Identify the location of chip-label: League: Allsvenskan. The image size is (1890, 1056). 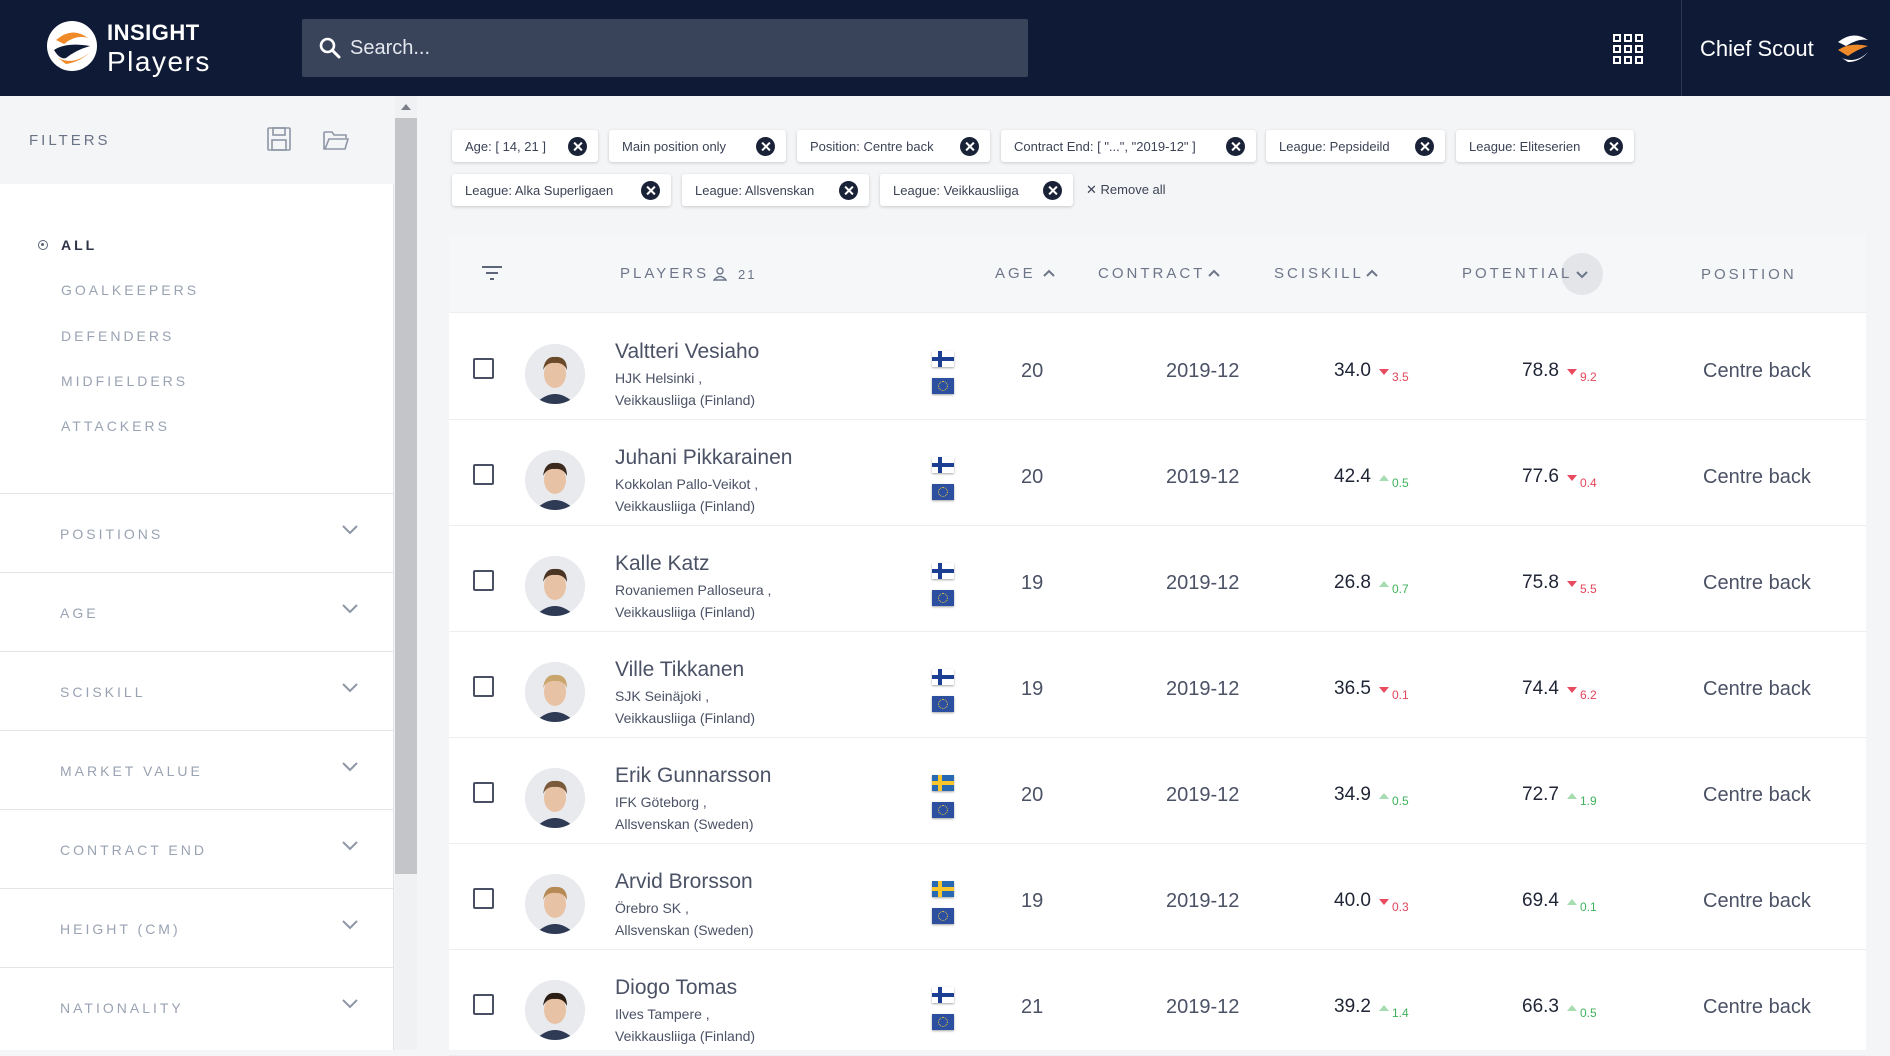
(755, 190).